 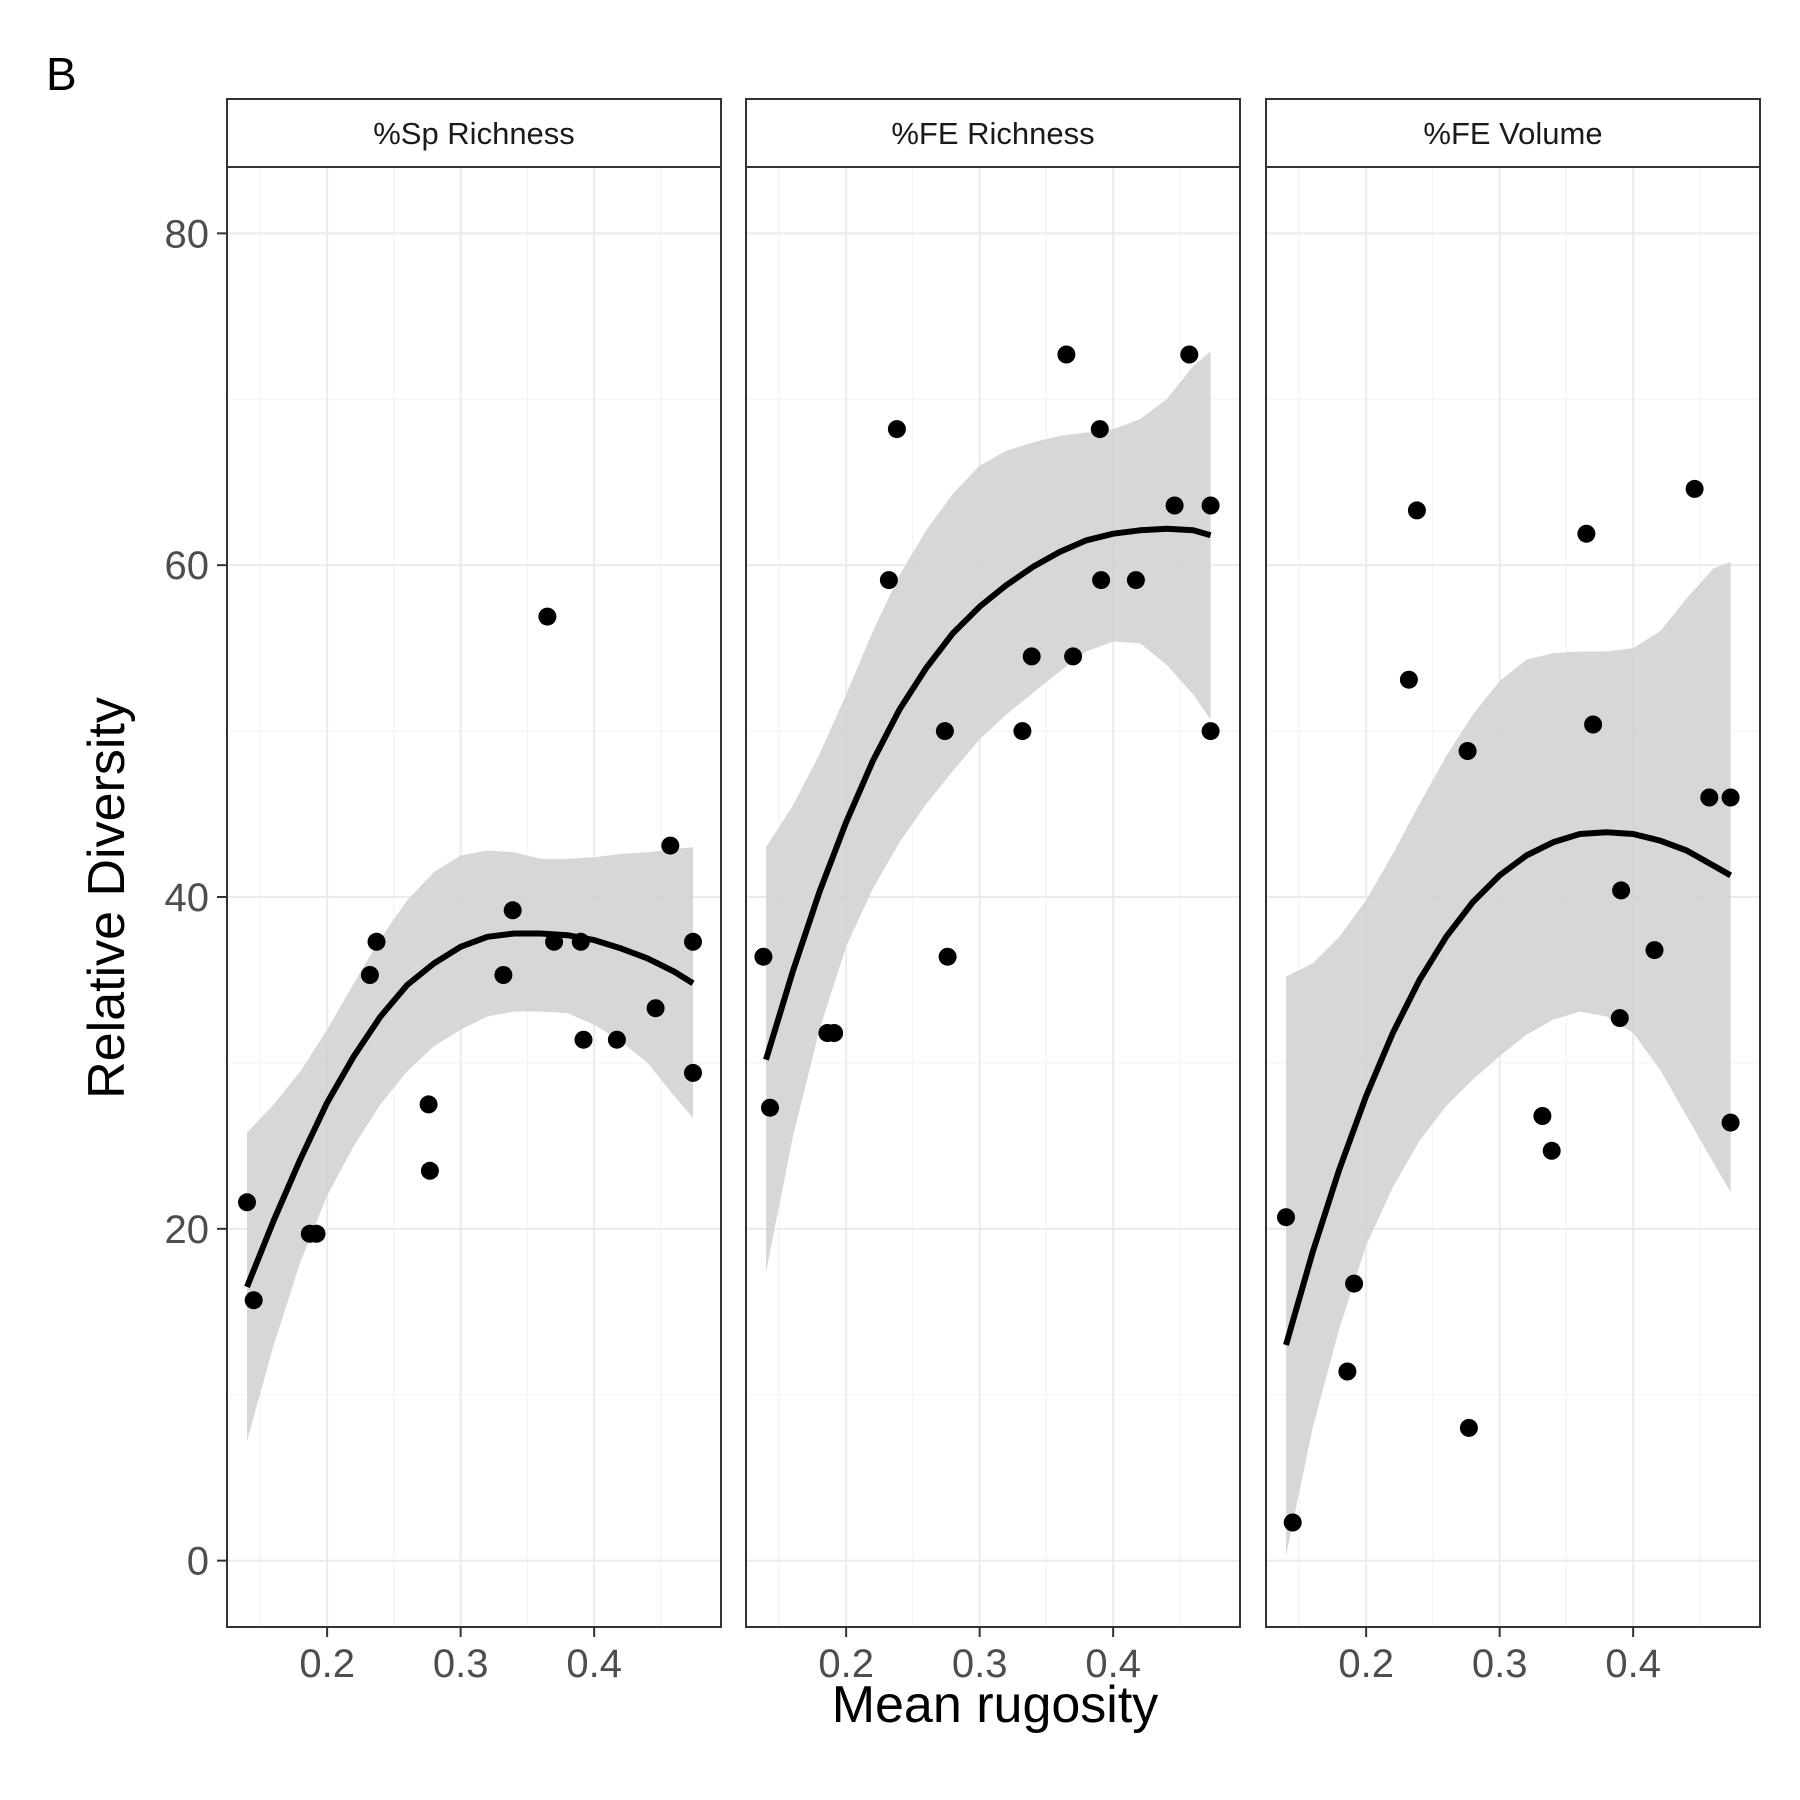 I want to click on panel-label: B, so click(x=61, y=74).